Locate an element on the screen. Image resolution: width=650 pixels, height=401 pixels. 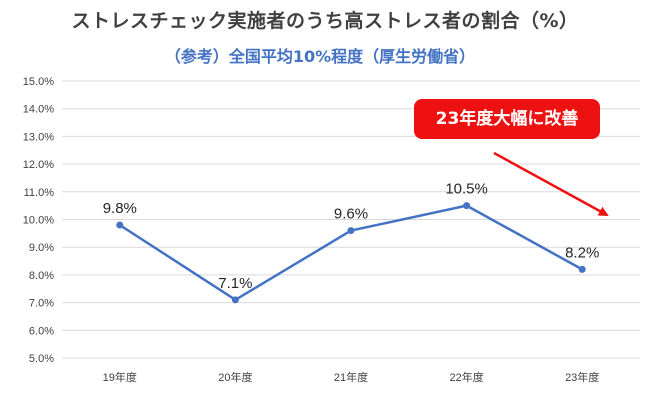
chart-title: ストレスチェック実施者のうち高ストレス者の割合（%） is located at coordinates (325, 21).